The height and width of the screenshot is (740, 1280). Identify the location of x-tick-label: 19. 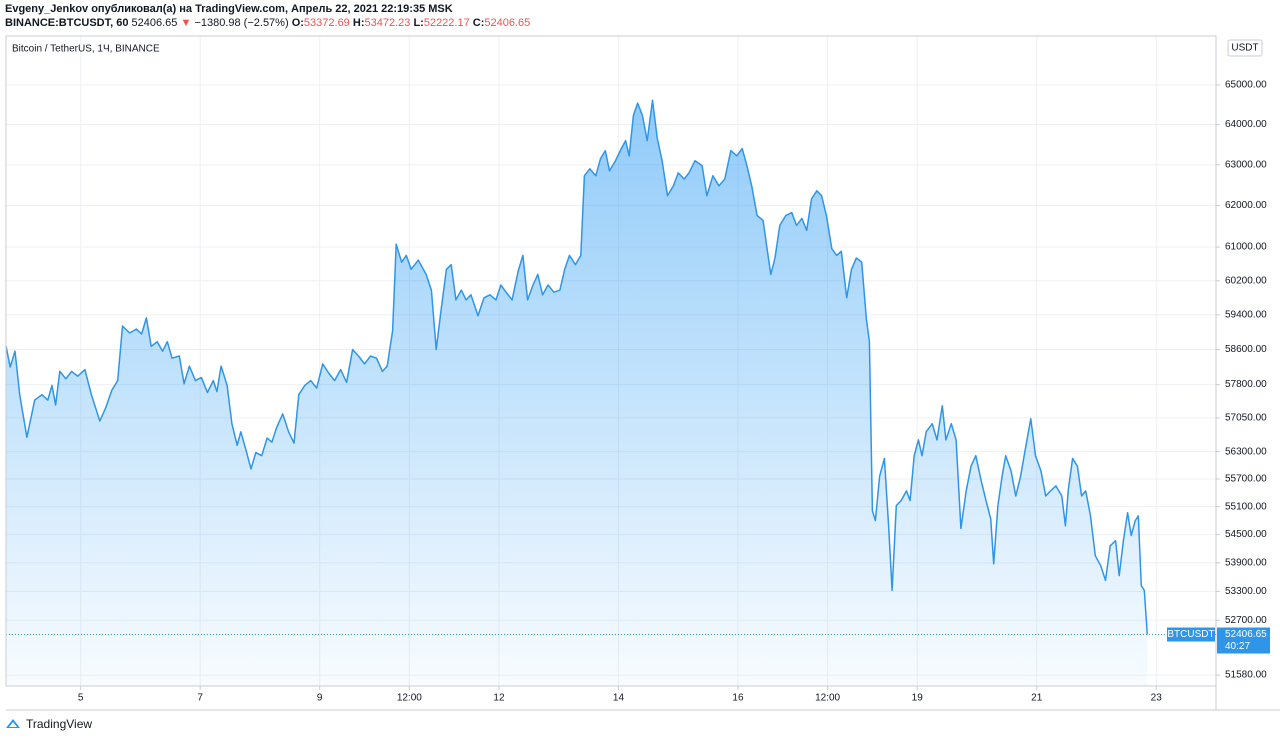
(918, 698).